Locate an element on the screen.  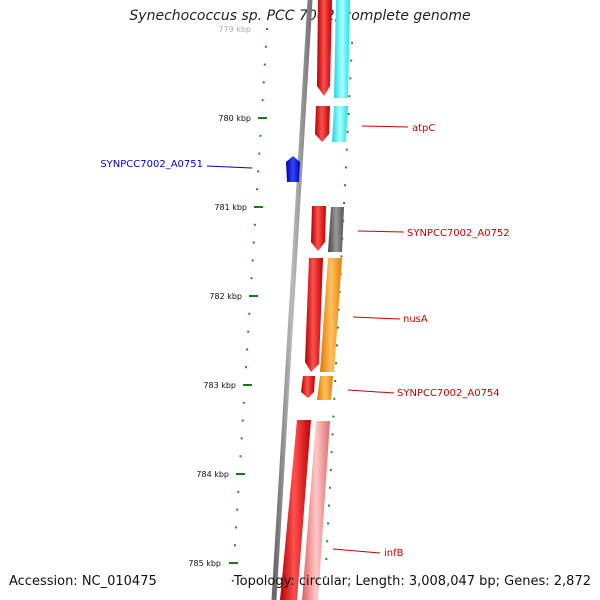
tick-784: 784 kbp is located at coordinates (220, 474).